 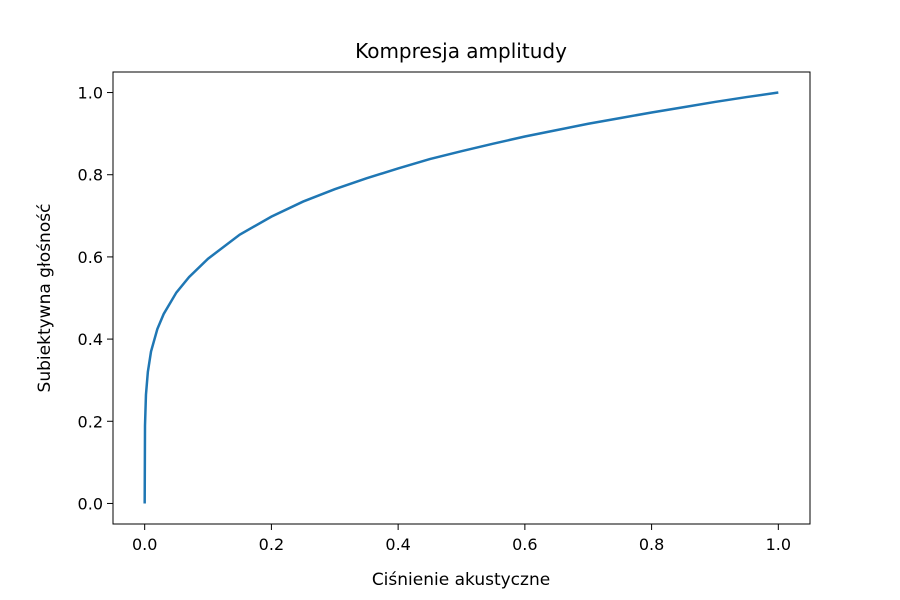 I want to click on x-axis-label: Ciśnienie akustyczne, so click(x=461, y=580).